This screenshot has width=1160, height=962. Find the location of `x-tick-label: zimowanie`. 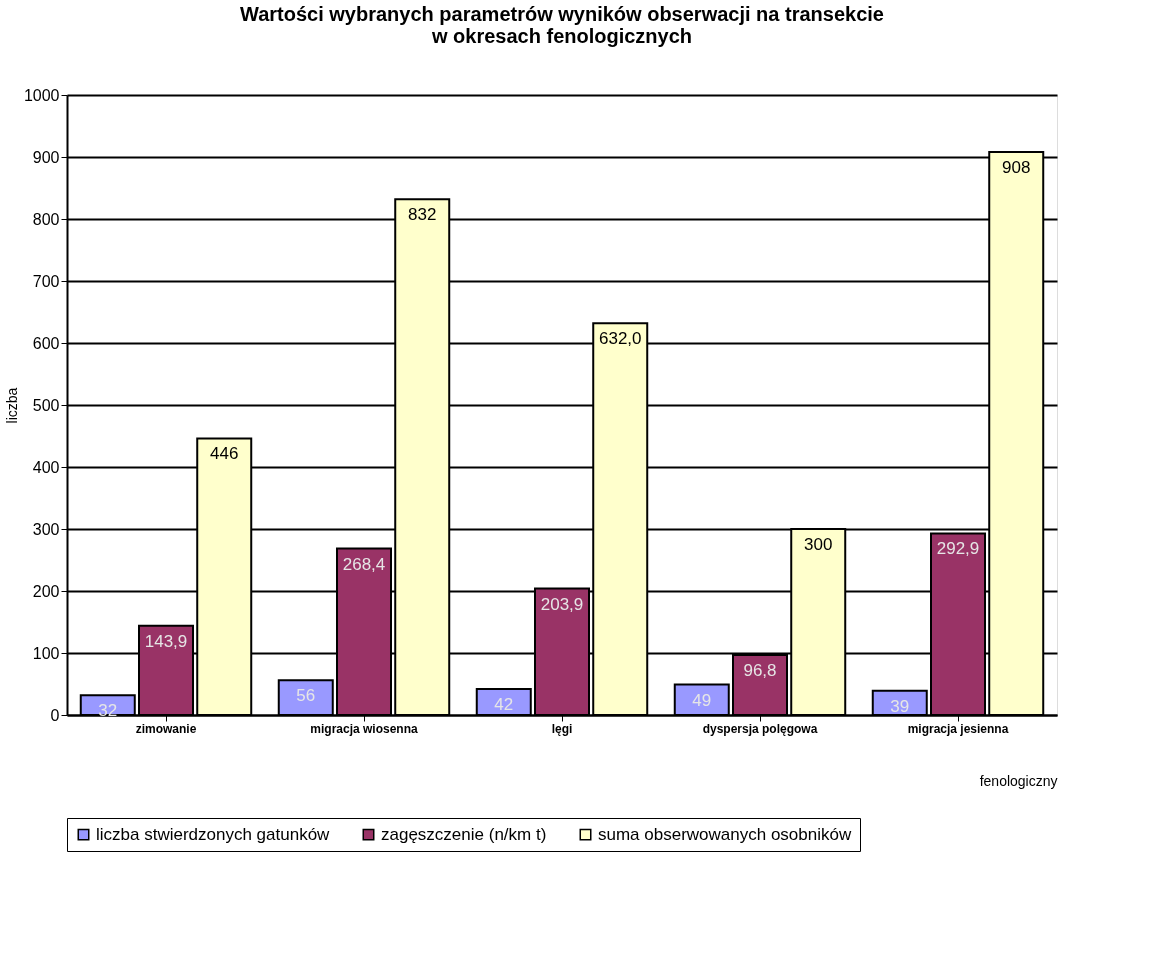

x-tick-label: zimowanie is located at coordinates (166, 728).